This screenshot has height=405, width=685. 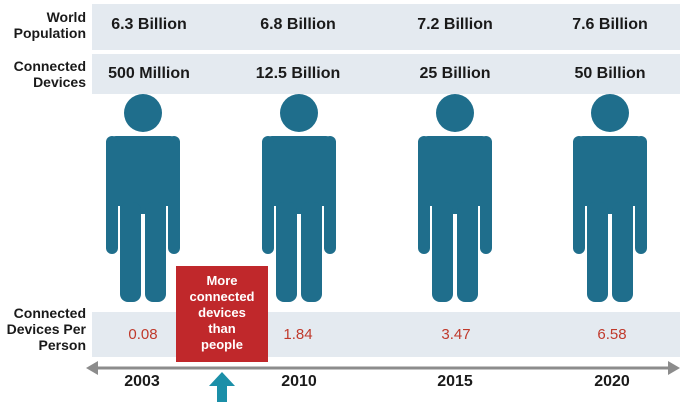 What do you see at coordinates (298, 73) in the screenshot?
I see `connected-devices-value: 12.5 Billion` at bounding box center [298, 73].